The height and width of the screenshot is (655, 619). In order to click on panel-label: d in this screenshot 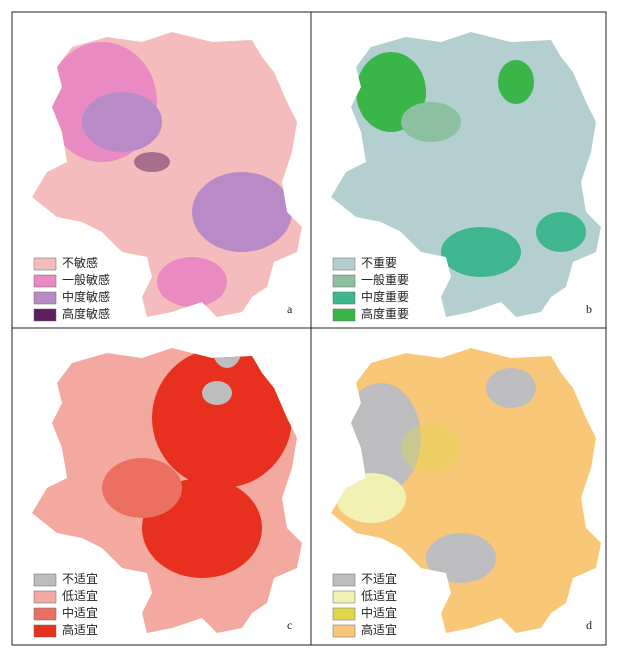, I will do `click(589, 625)`.